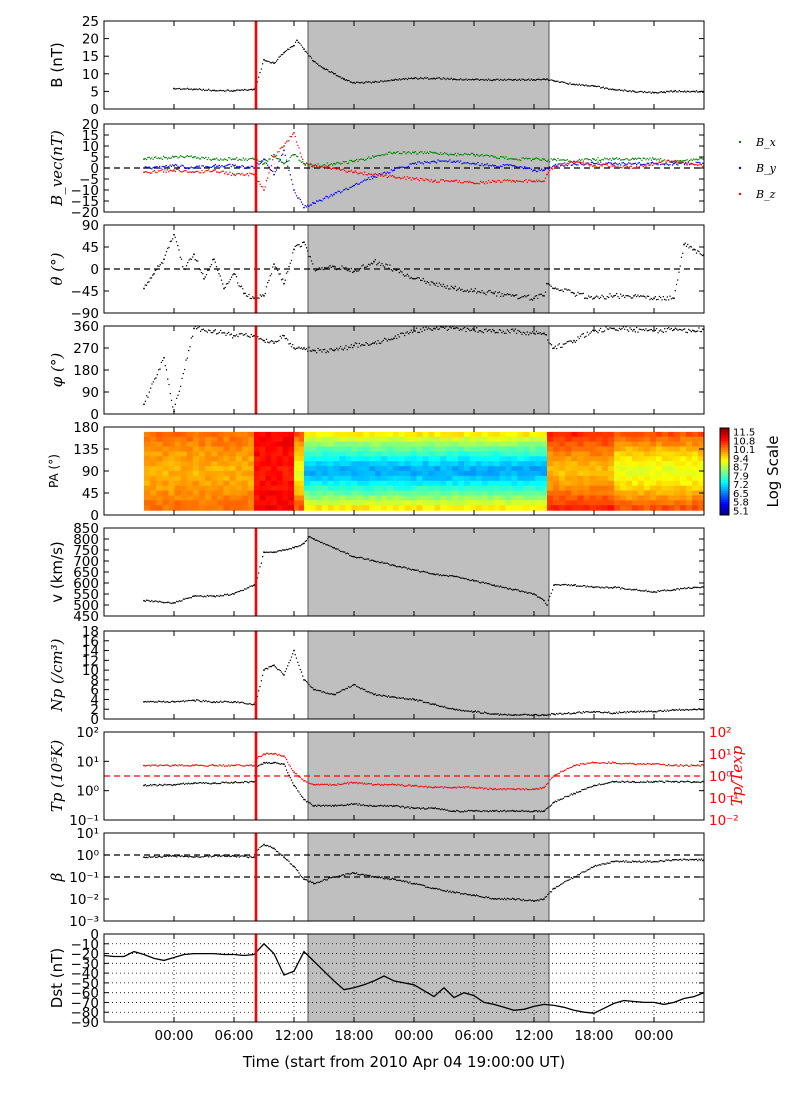 This screenshot has width=800, height=1100. Describe the element at coordinates (86, 371) in the screenshot. I see `y-tick-label: 180` at that location.